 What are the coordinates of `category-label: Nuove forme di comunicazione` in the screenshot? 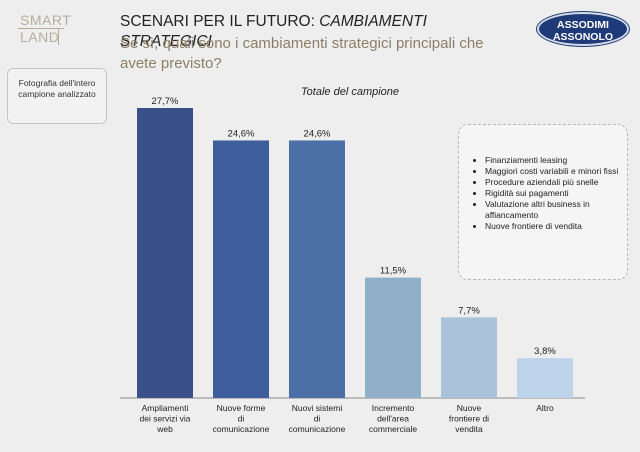 It's located at (241, 418).